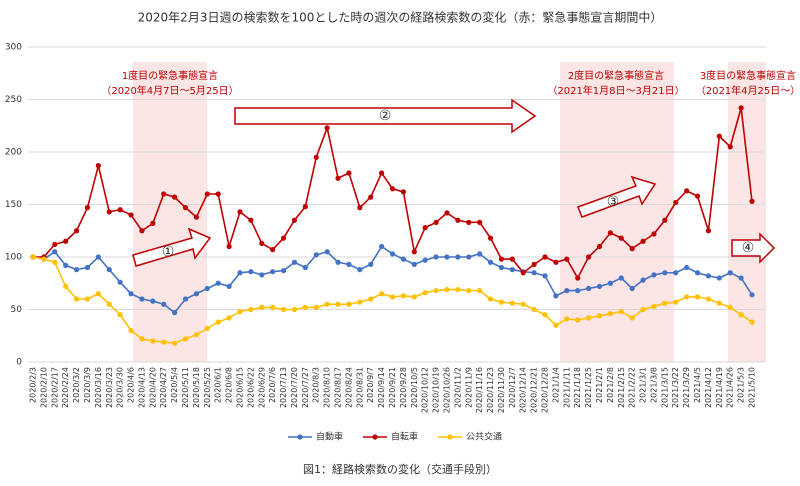 The image size is (800, 486). What do you see at coordinates (523, 390) in the screenshot?
I see `x-tick-label: 2020/12/14` at bounding box center [523, 390].